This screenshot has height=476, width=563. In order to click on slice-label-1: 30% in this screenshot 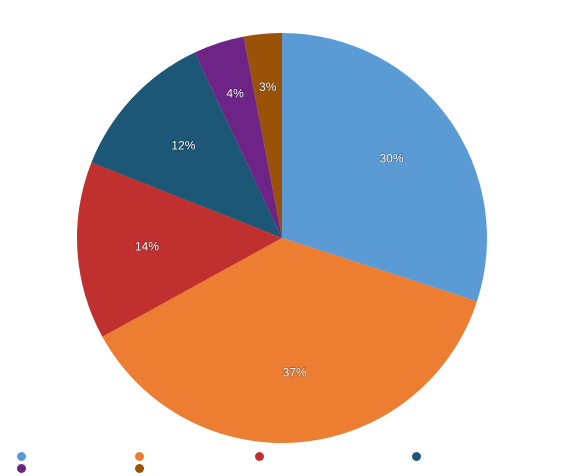, I will do `click(391, 159)`.